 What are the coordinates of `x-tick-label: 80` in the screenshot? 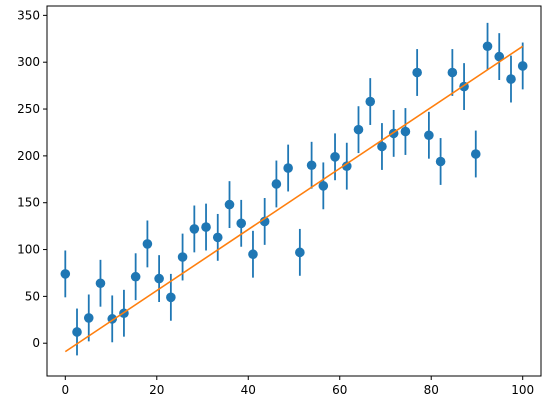 It's located at (431, 390).